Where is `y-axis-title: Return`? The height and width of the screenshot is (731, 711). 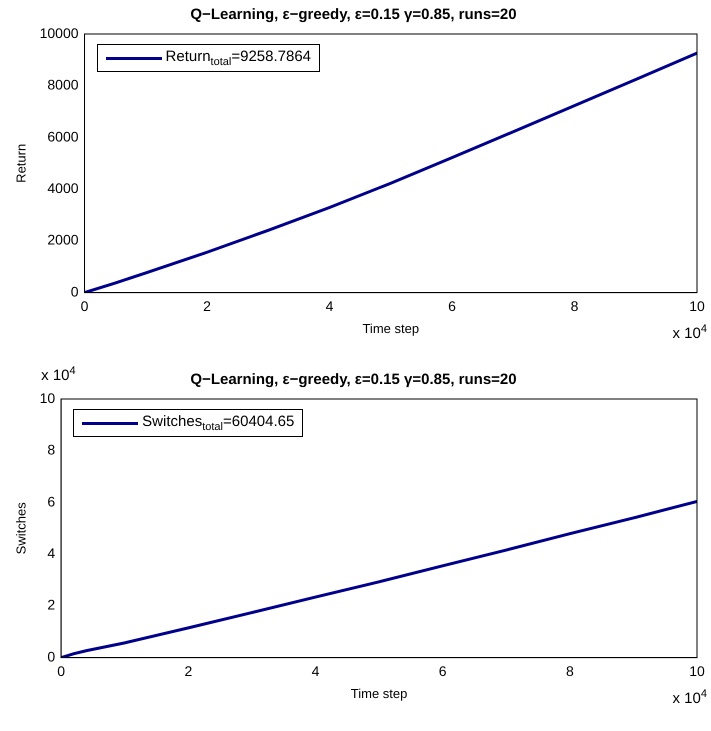 y-axis-title: Return is located at coordinates (20, 163).